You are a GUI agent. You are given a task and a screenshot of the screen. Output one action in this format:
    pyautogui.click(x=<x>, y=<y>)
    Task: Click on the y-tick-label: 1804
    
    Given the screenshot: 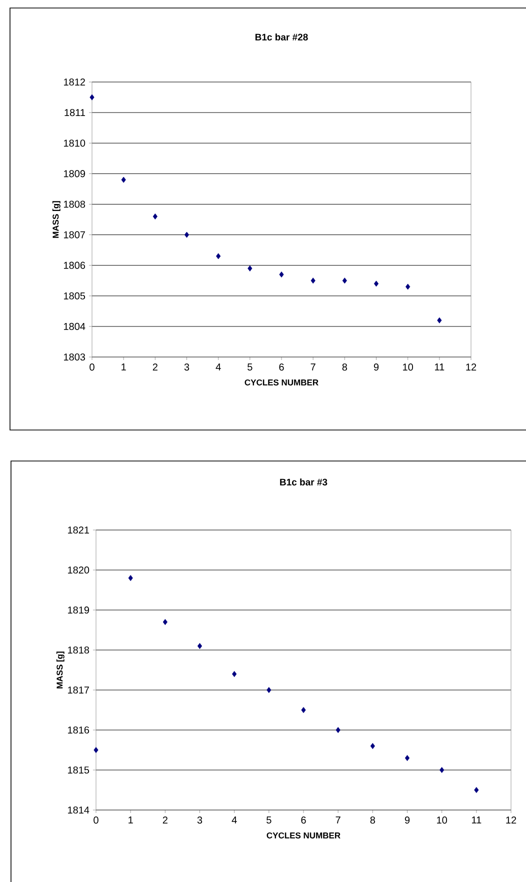 What is the action you would take?
    pyautogui.click(x=75, y=326)
    